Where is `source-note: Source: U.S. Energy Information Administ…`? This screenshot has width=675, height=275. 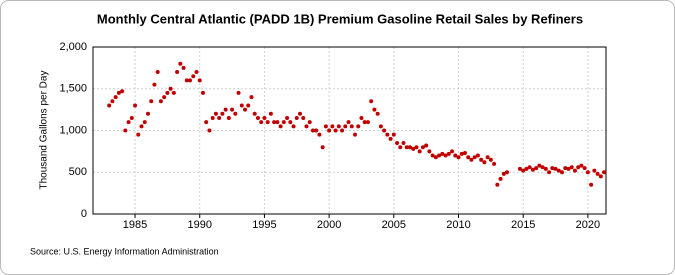
source-note: Source: U.S. Energy Information Administ… is located at coordinates (124, 251).